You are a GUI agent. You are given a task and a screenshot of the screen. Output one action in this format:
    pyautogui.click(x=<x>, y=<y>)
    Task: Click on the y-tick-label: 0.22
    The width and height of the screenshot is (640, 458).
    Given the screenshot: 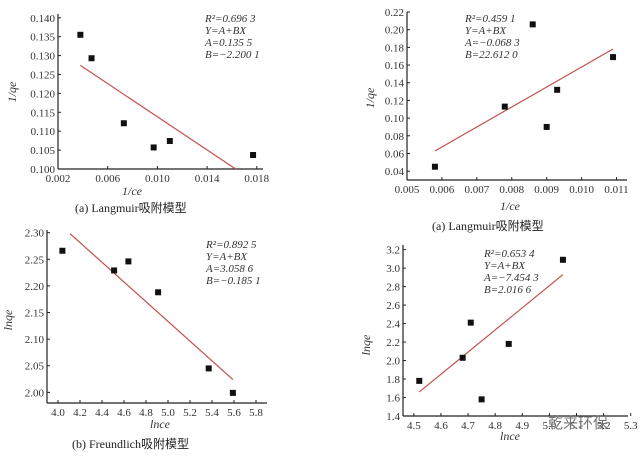 What is the action you would take?
    pyautogui.click(x=394, y=13)
    